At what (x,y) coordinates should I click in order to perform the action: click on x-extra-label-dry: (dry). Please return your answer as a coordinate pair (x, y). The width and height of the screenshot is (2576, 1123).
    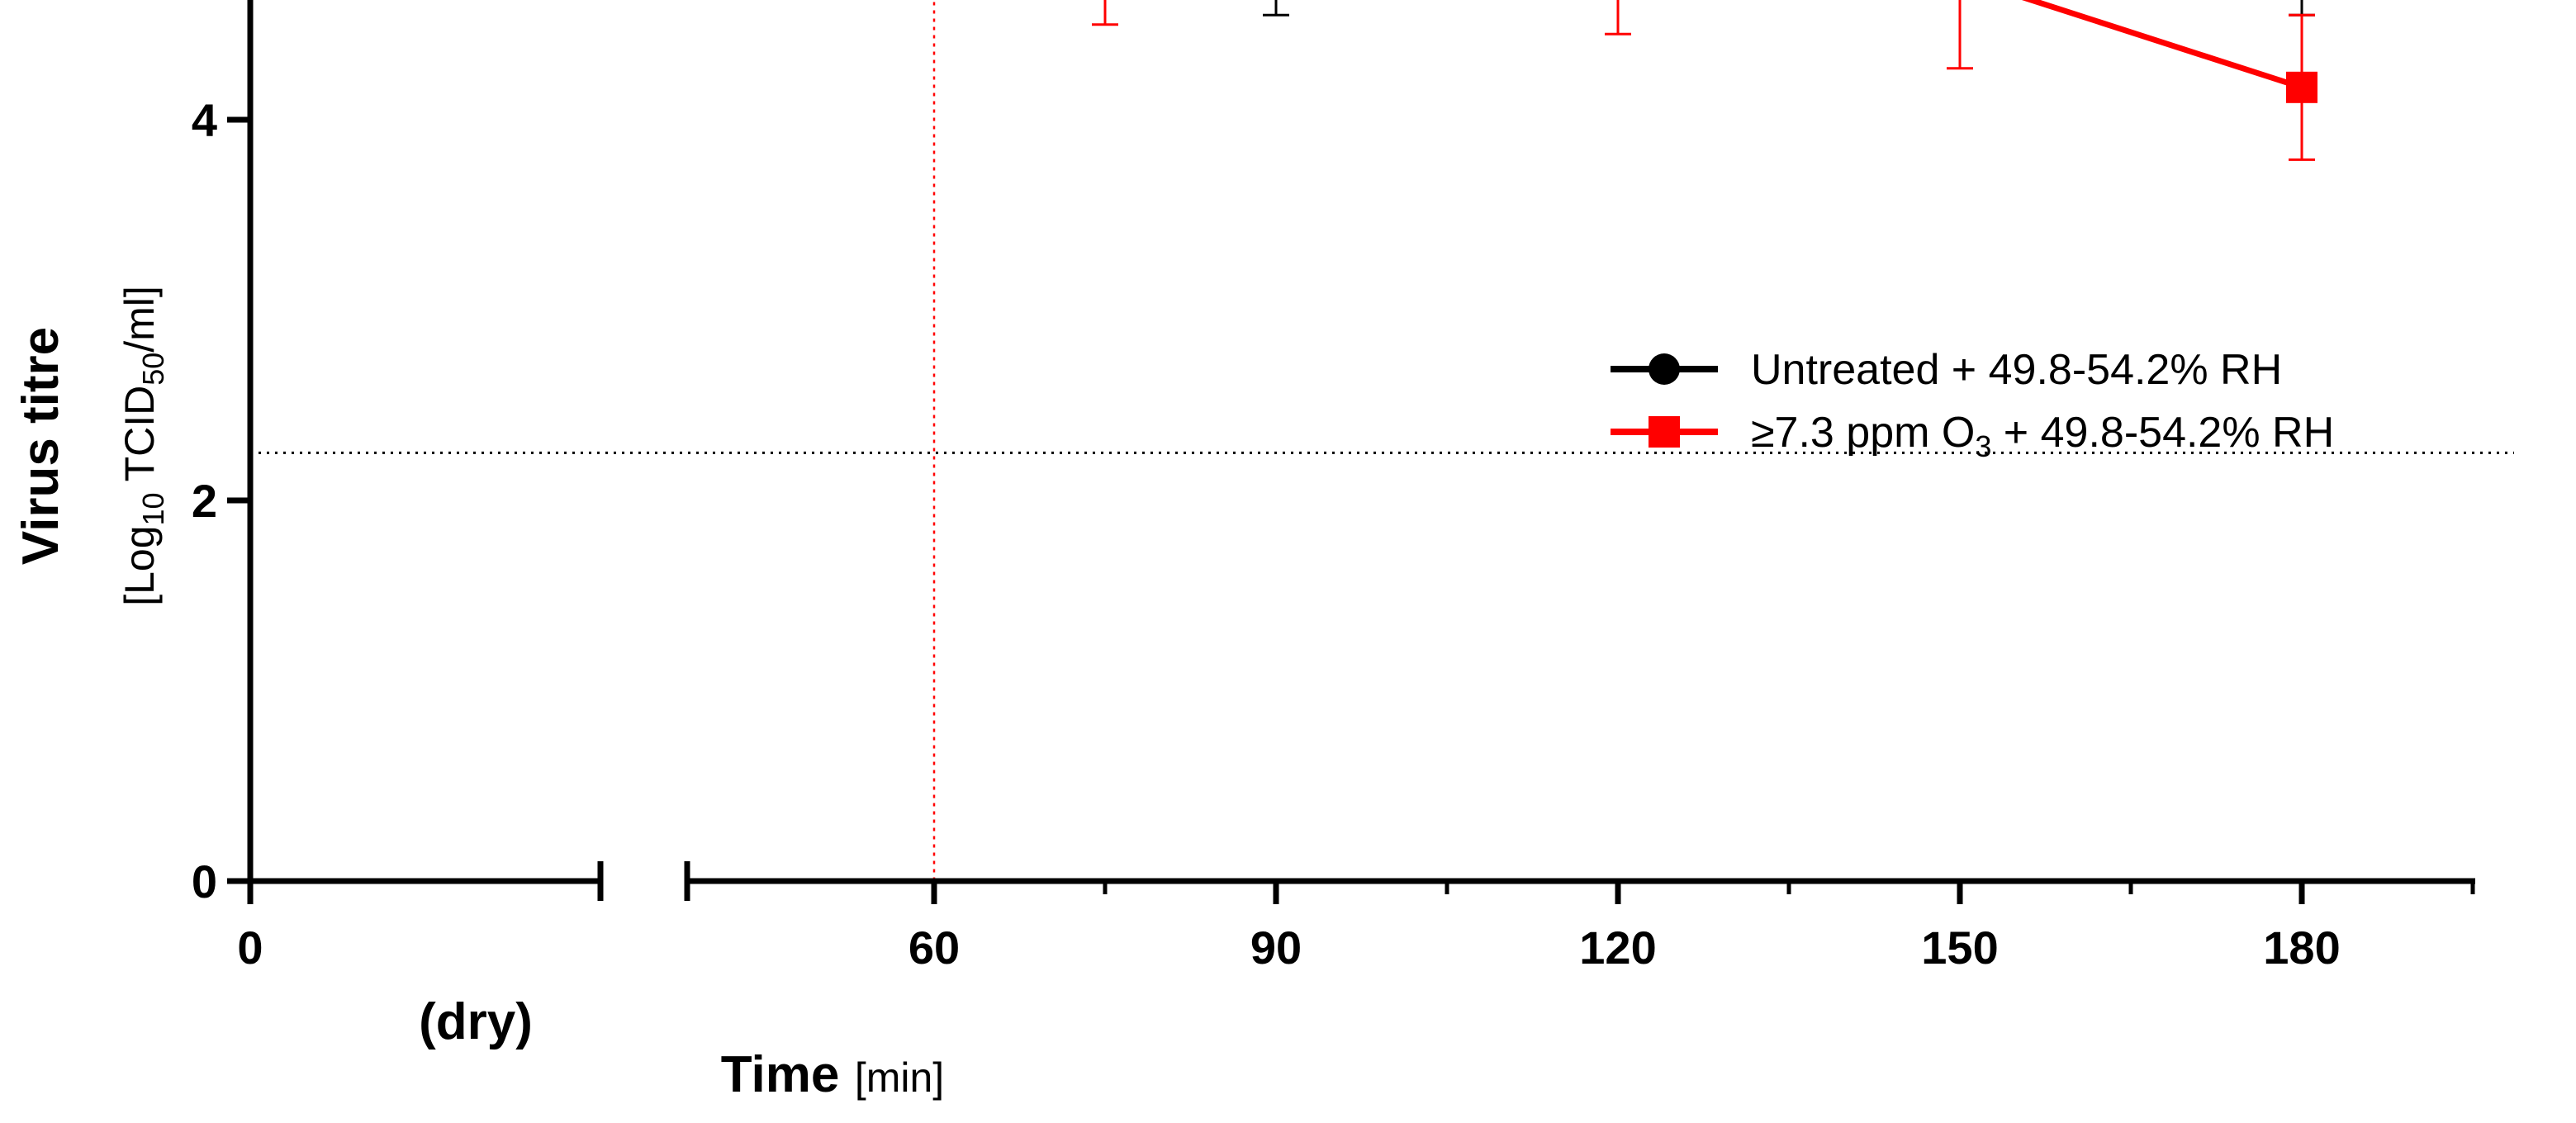
    Looking at the image, I should click on (476, 1022).